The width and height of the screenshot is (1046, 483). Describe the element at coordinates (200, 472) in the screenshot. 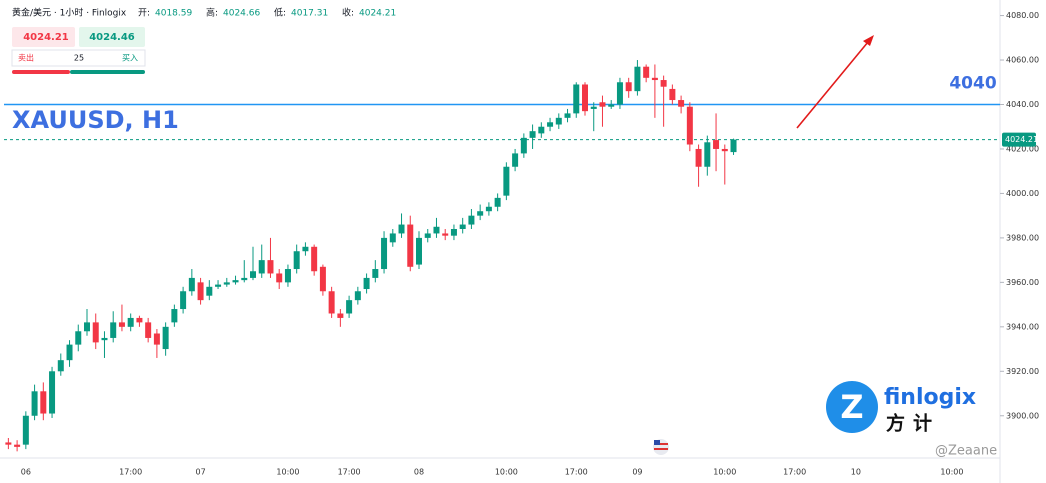

I see `x-tick-label: 07` at that location.